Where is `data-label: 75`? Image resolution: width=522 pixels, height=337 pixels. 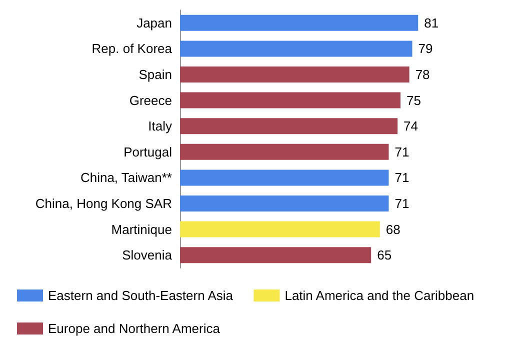
data-label: 75 is located at coordinates (413, 100).